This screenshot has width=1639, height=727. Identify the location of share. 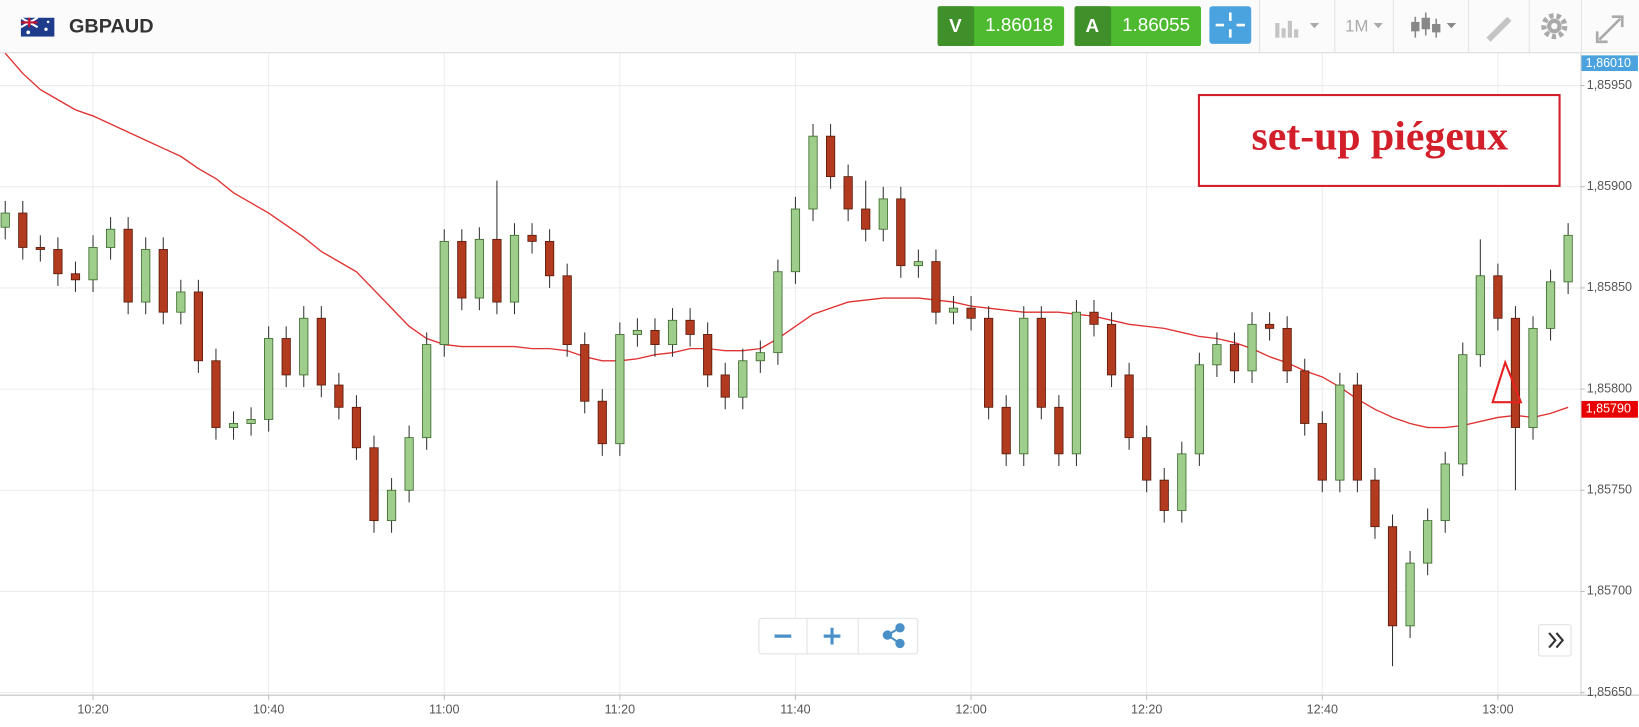
(893, 636).